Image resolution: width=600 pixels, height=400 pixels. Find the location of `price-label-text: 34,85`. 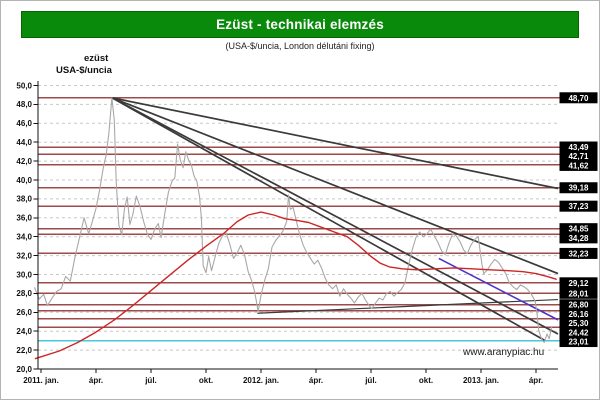

price-label-text: 34,85 is located at coordinates (578, 229).